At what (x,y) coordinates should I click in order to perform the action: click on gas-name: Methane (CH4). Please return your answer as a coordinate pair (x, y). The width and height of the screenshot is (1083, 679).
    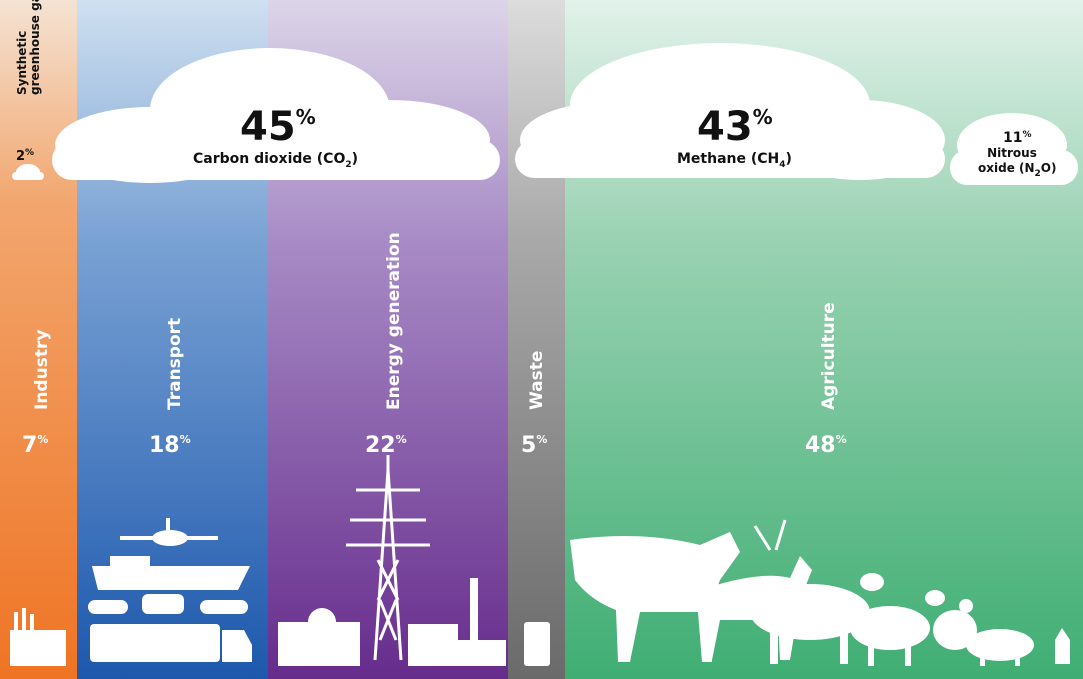
    Looking at the image, I should click on (734, 160).